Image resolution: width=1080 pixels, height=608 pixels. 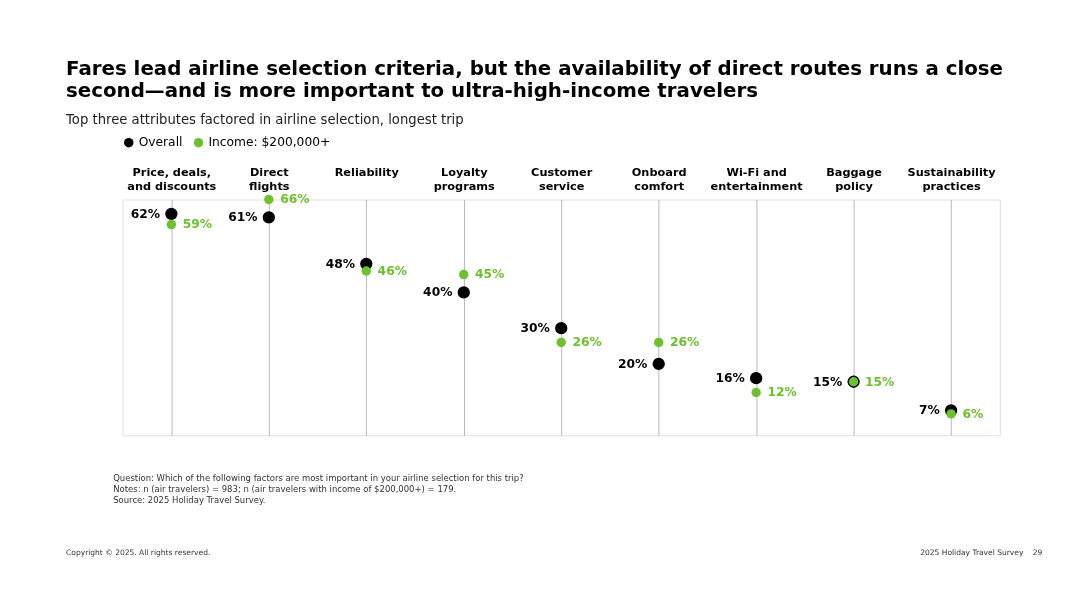 What do you see at coordinates (295, 199) in the screenshot?
I see `data-label: 66%` at bounding box center [295, 199].